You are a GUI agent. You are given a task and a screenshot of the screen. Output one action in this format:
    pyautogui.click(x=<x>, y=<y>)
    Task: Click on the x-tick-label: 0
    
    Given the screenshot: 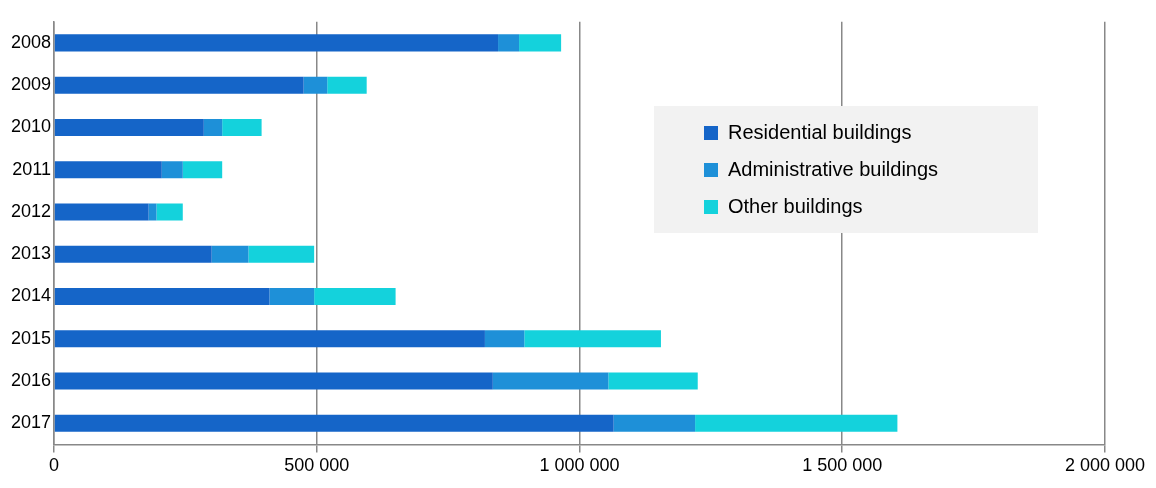 What is the action you would take?
    pyautogui.click(x=54, y=465)
    